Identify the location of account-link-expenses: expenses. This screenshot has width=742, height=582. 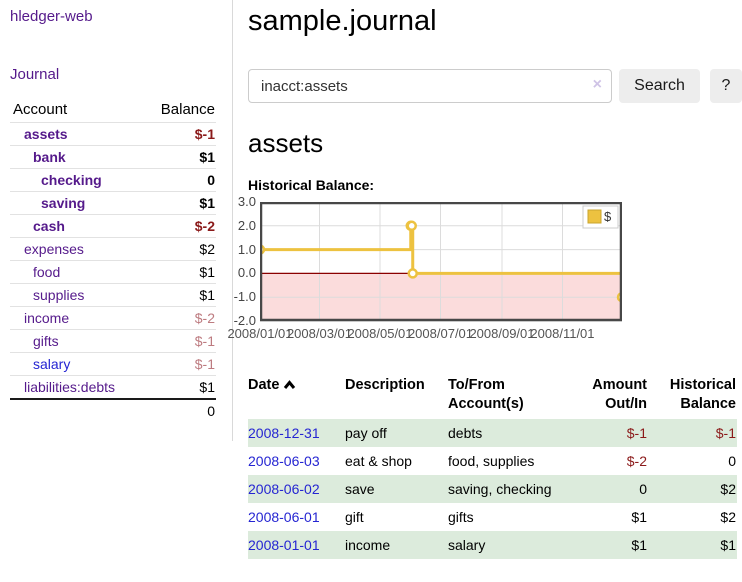
(54, 249).